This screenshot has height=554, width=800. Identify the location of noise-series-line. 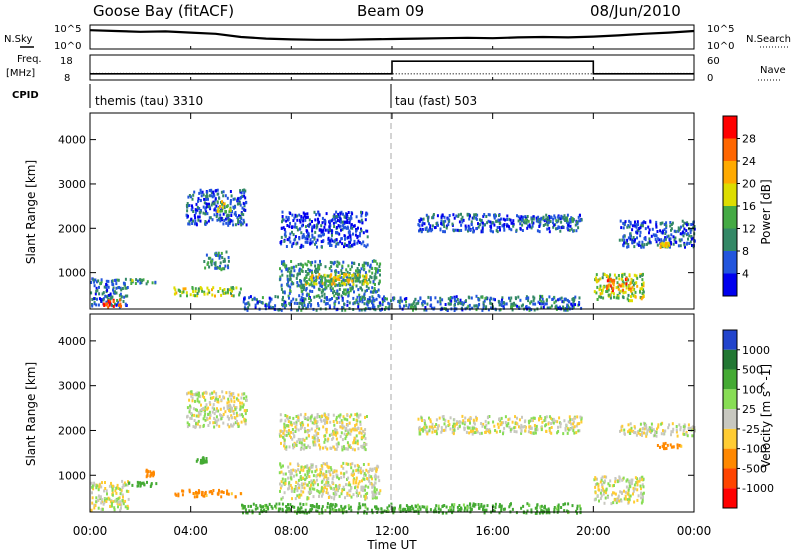
(392, 35).